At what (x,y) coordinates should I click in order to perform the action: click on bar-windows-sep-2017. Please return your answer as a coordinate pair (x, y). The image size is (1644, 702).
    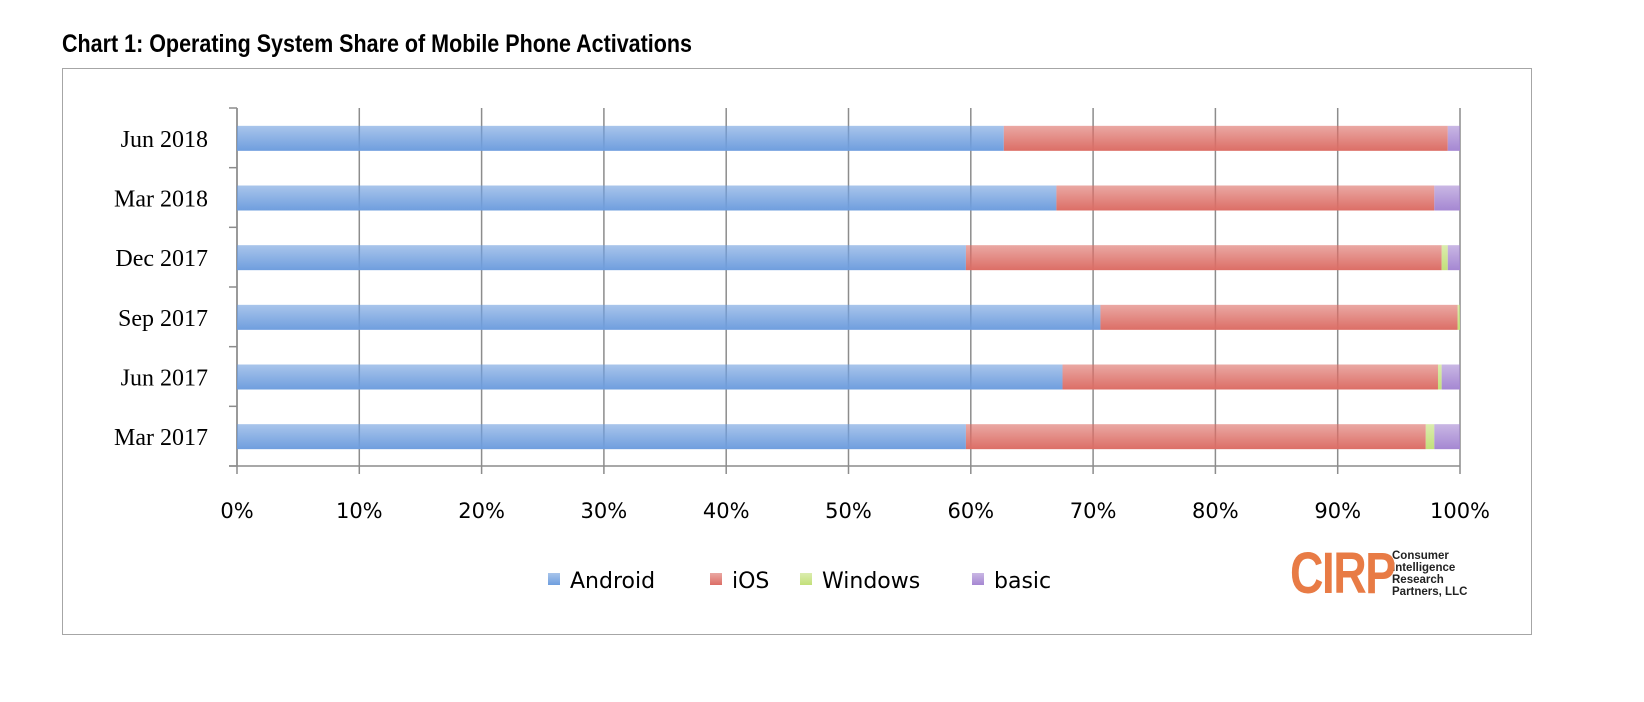
    Looking at the image, I should click on (1458, 317).